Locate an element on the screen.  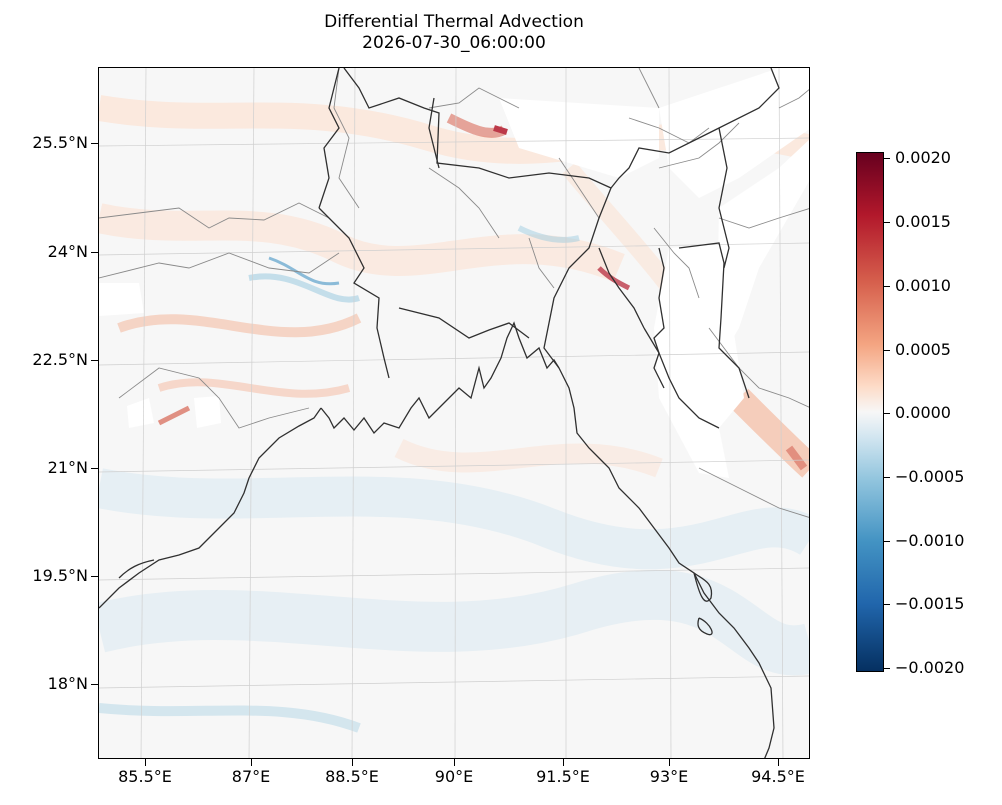
colorbar-tick-label: 0.0020 is located at coordinates (923, 157).